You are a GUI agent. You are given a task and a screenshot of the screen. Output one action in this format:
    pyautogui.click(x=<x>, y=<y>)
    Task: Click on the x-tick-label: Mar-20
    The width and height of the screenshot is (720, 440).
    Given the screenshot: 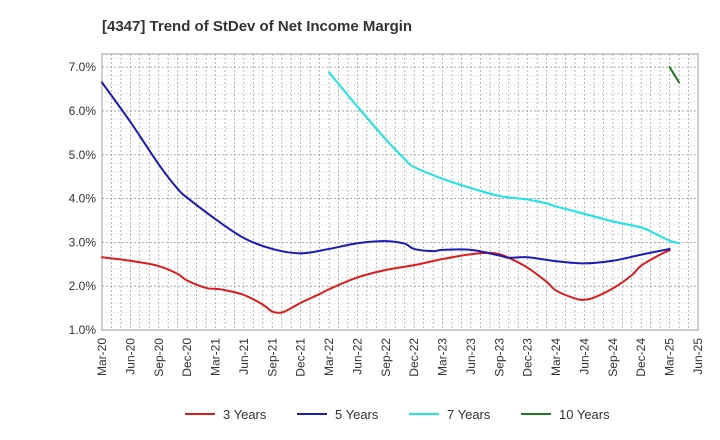 What is the action you would take?
    pyautogui.click(x=102, y=357)
    